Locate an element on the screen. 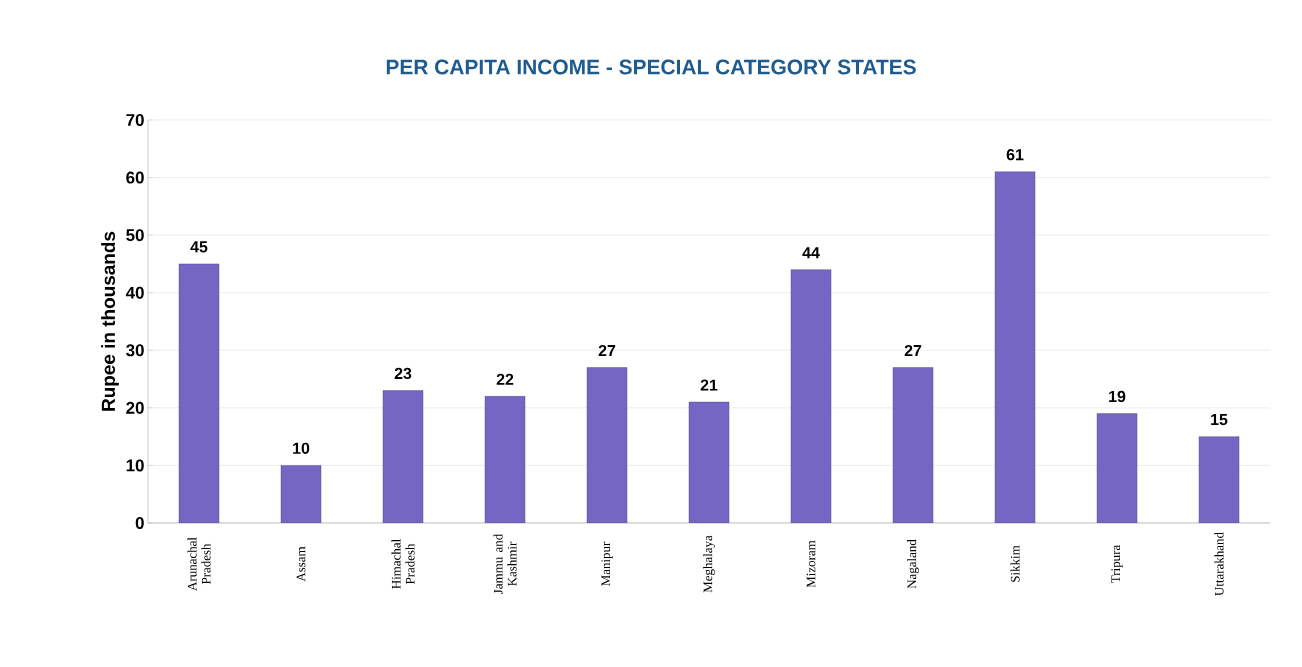 This screenshot has width=1302, height=667. x-tick-label: Assam is located at coordinates (301, 564).